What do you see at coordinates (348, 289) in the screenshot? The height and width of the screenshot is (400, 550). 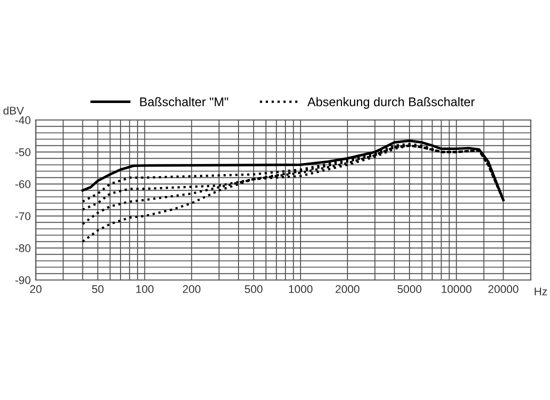 I see `x-tick-label: 2000` at bounding box center [348, 289].